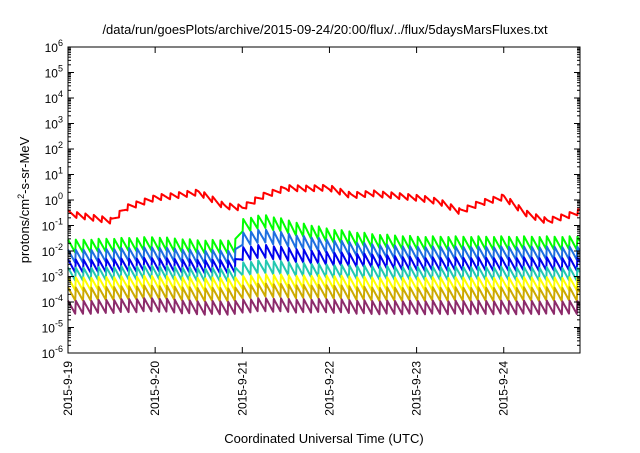 This screenshot has width=640, height=453. I want to click on y-tick-label-11: 10⁵, so click(54, 72).